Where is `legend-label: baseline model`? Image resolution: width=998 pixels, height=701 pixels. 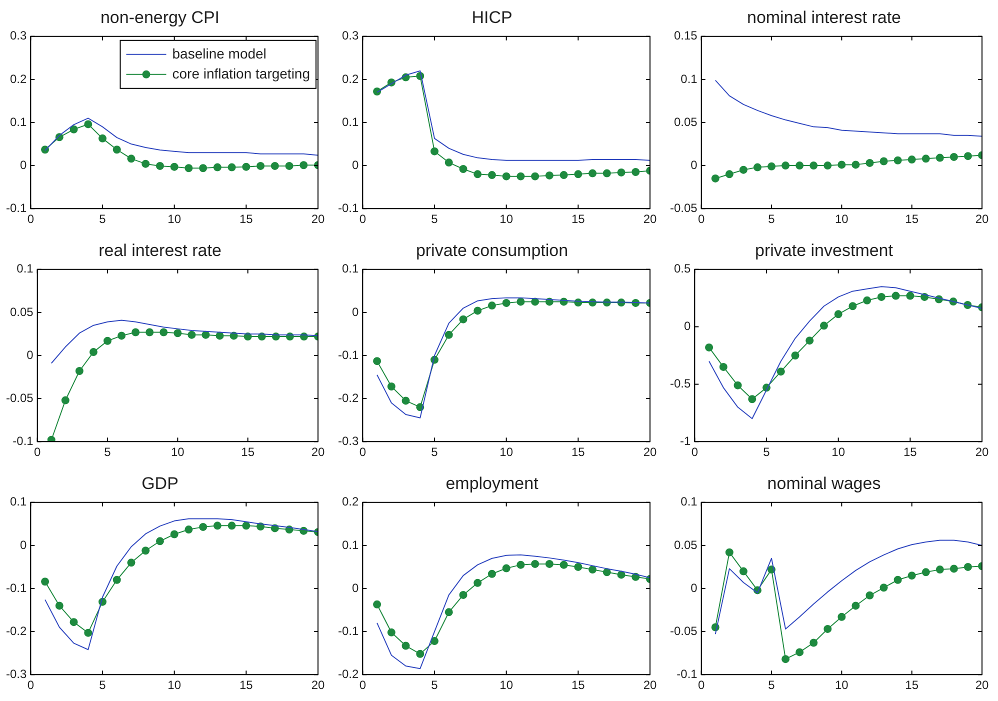
legend-label: baseline model is located at coordinates (219, 53).